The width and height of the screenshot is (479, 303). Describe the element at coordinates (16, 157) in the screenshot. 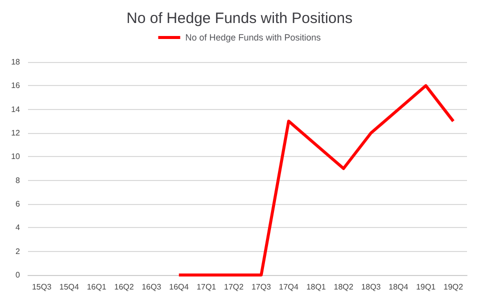

I see `y-tick-label: 10` at that location.